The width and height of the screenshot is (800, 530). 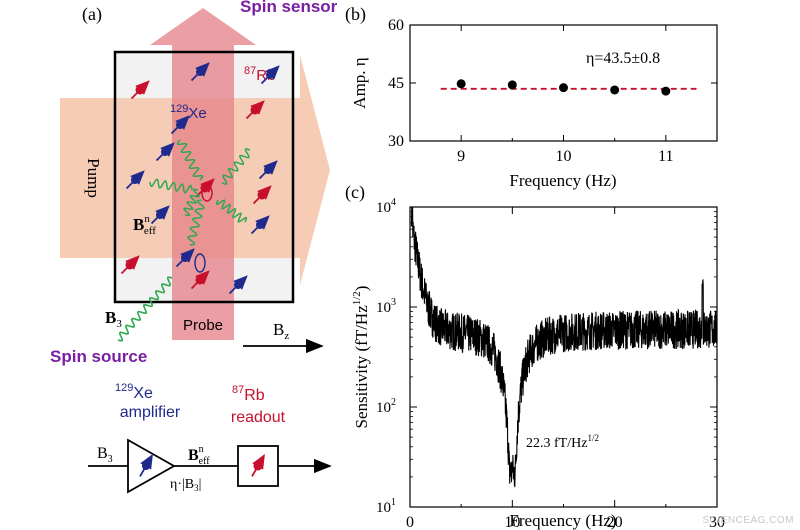 What do you see at coordinates (188, 112) in the screenshot?
I see `xe-label: 129Xe` at bounding box center [188, 112].